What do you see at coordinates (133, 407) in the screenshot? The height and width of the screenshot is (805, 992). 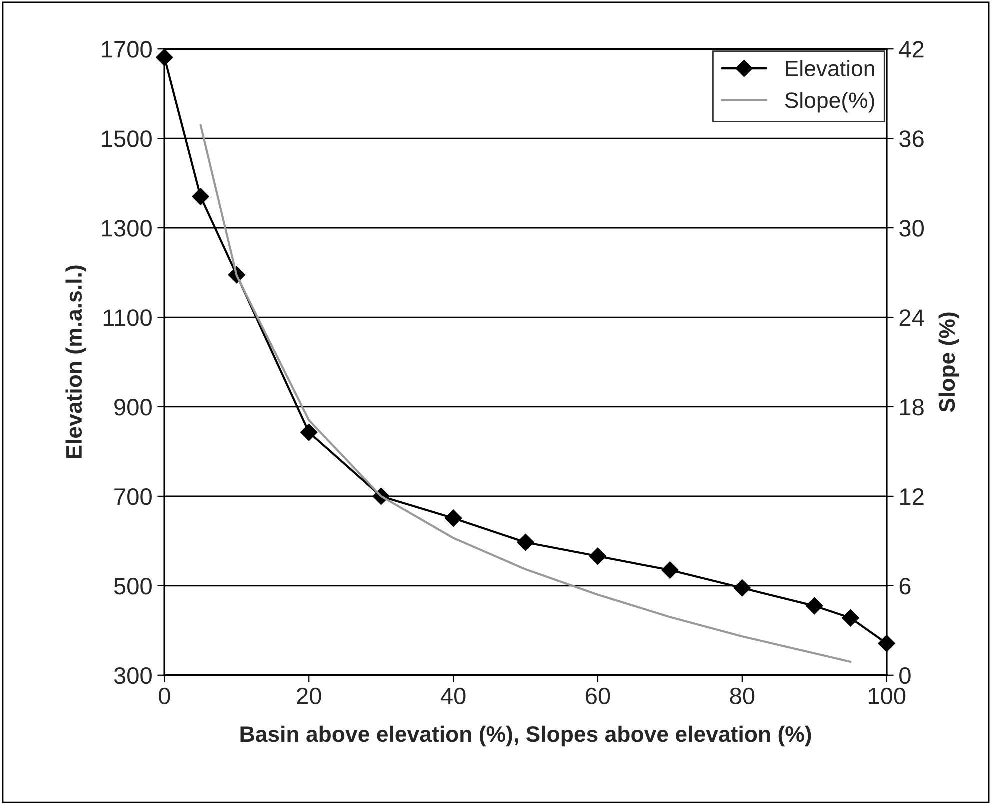 I see `y-tick-label: 900` at bounding box center [133, 407].